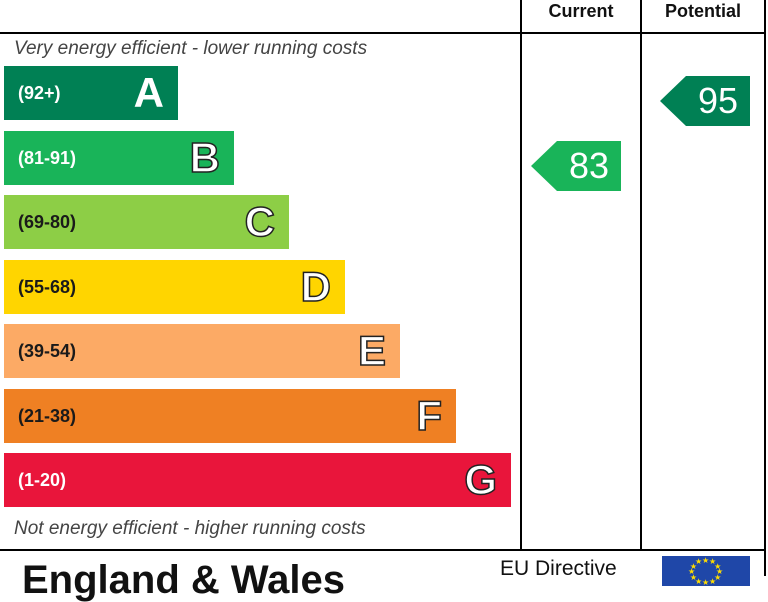  Describe the element at coordinates (47, 416) in the screenshot. I see `band-range-label: (21-38)` at that location.